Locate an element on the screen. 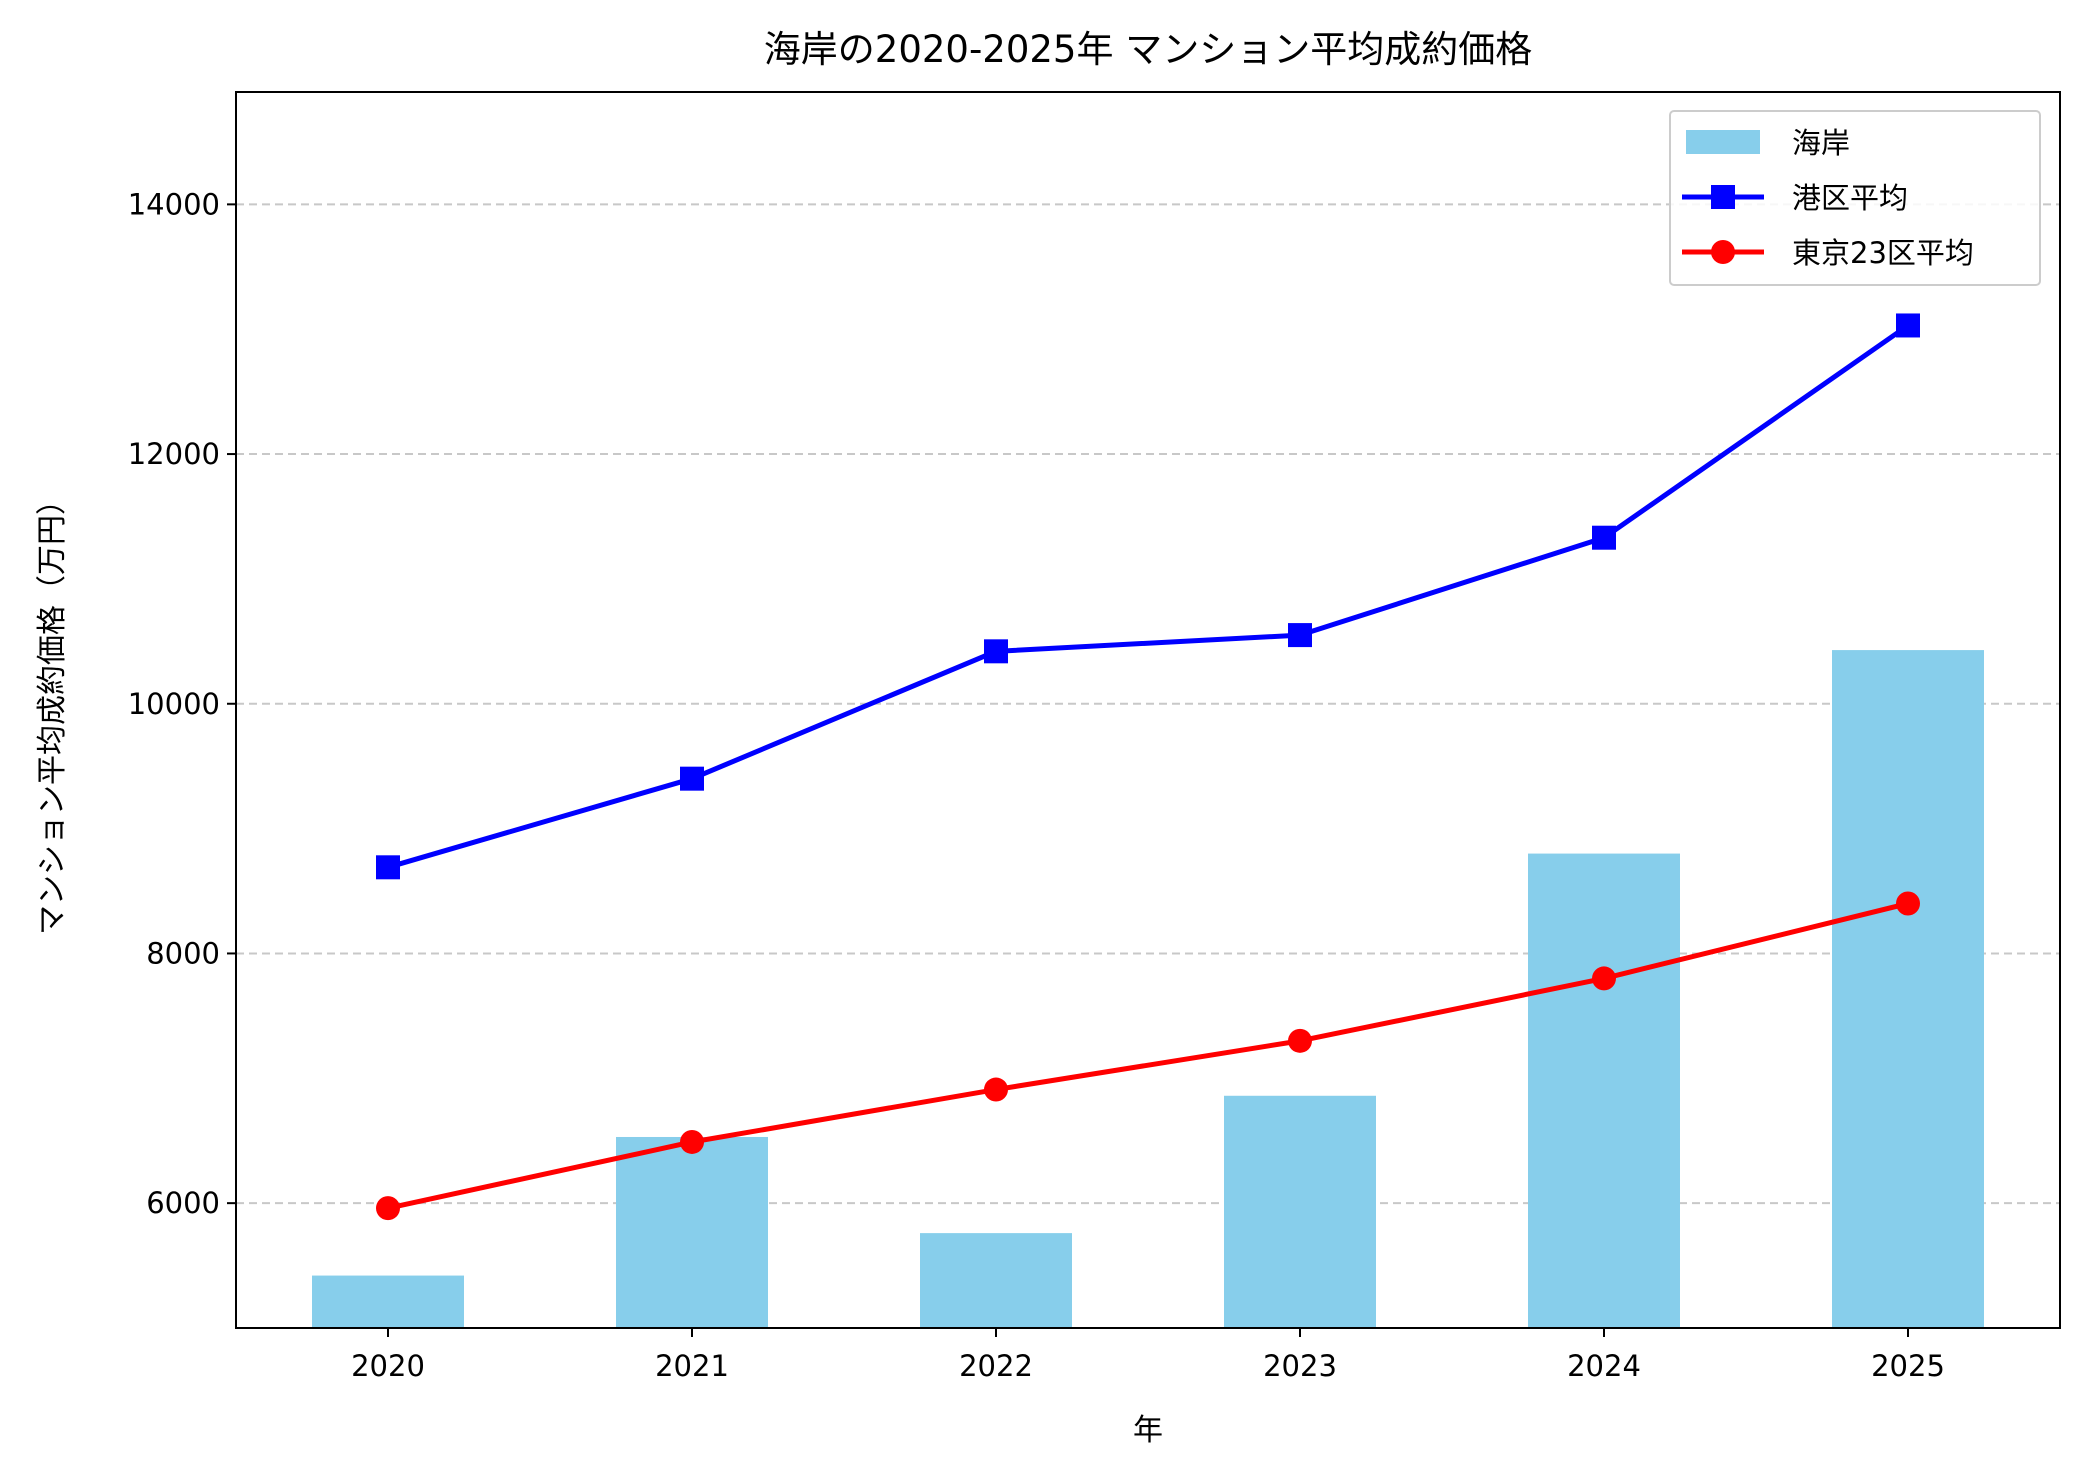  legend-marker-tokyo23 is located at coordinates (1723, 252).